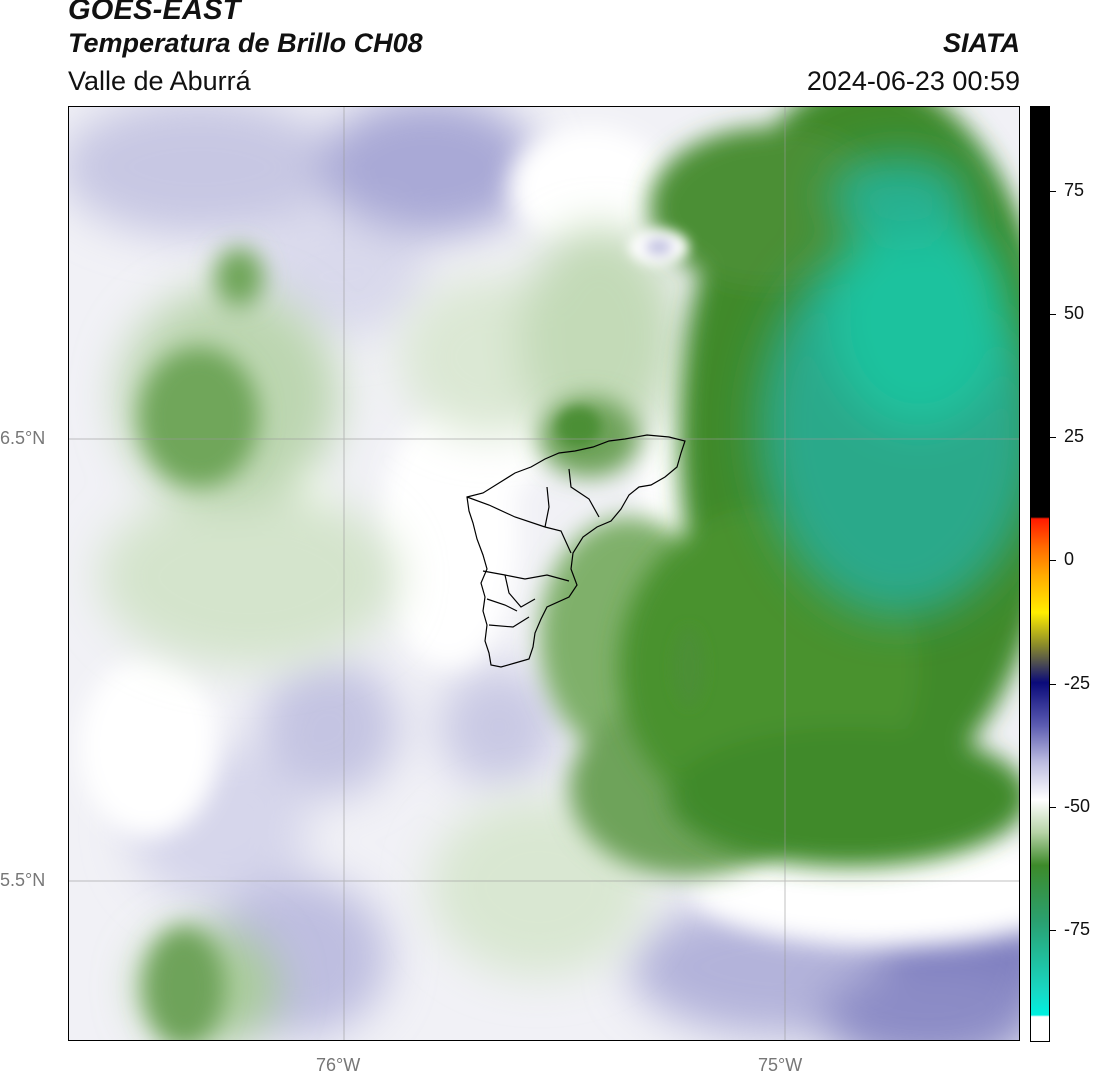 The image size is (1094, 1078). I want to click on valley-outline, so click(576, 551).